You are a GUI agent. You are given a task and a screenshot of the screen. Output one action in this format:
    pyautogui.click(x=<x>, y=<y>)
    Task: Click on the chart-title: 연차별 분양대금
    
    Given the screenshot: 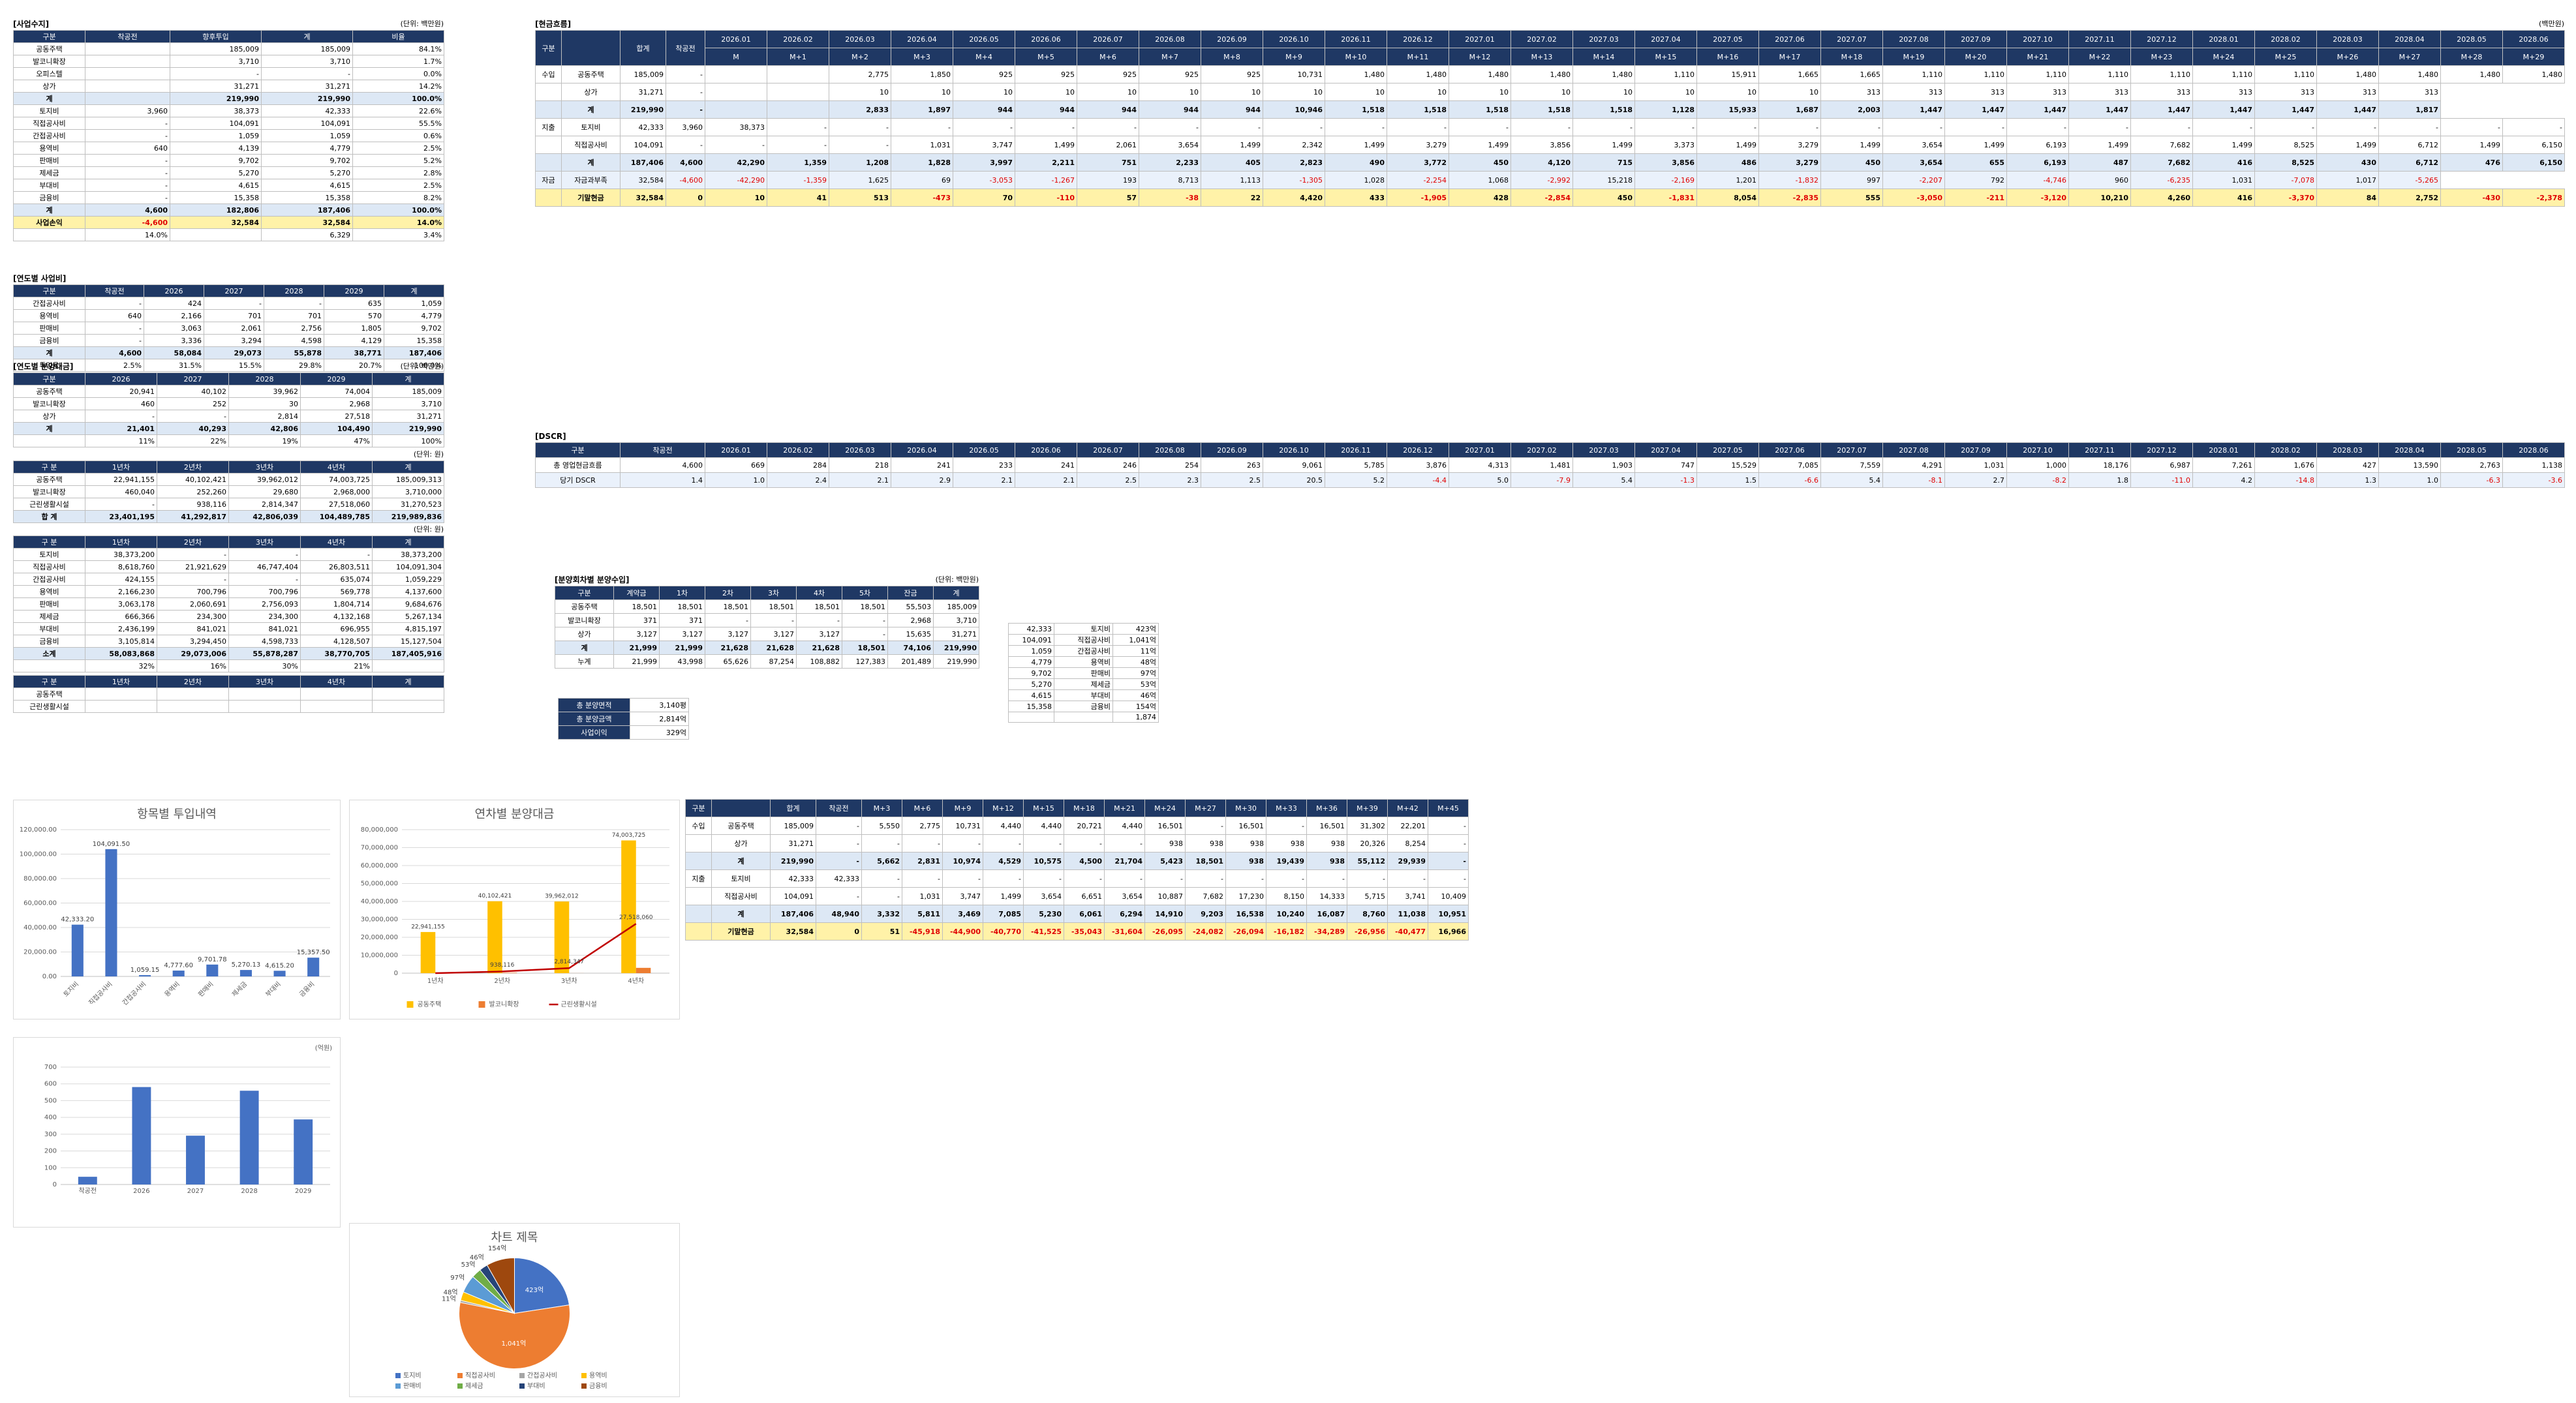 What is the action you would take?
    pyautogui.click(x=515, y=814)
    